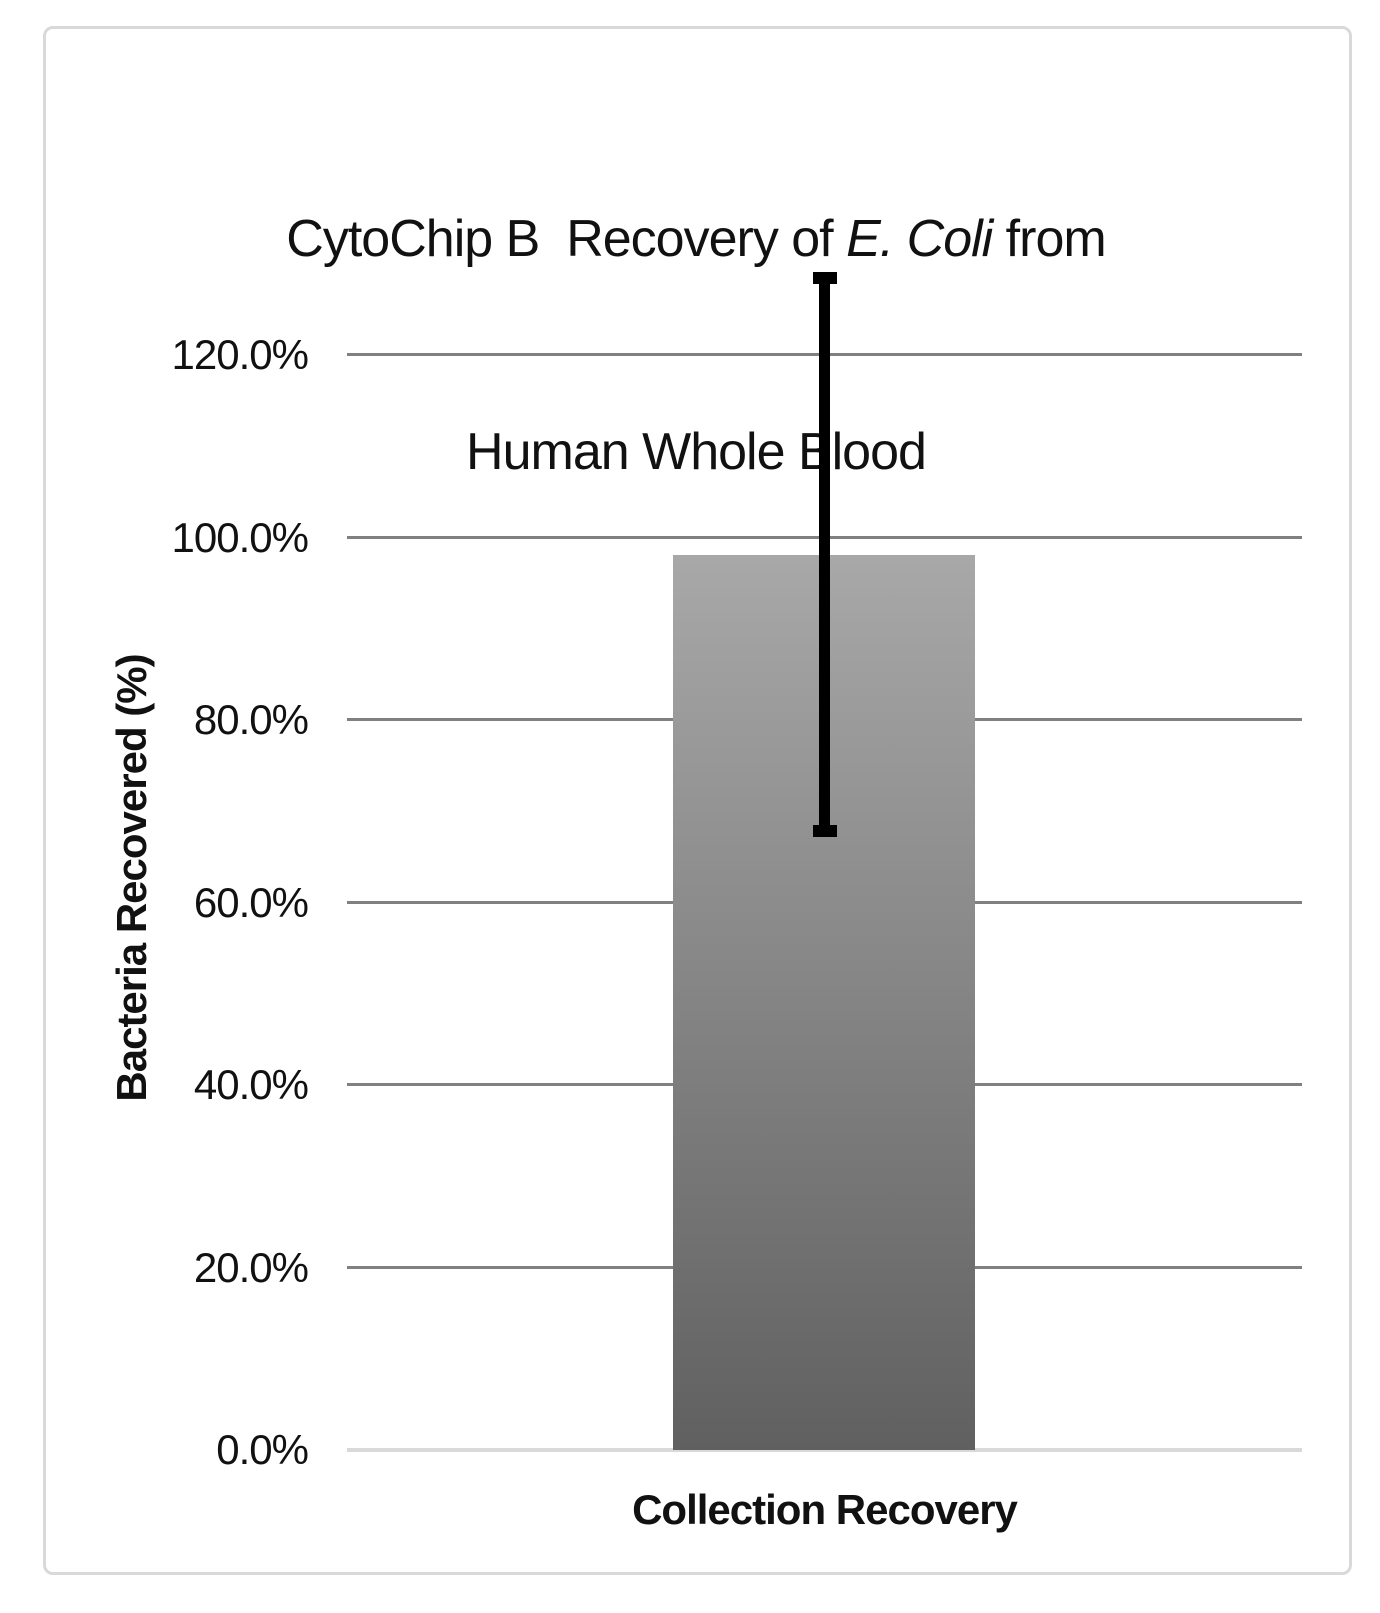 Image resolution: width=1380 pixels, height=1613 pixels. I want to click on y-tick-label: 80.0%, so click(251, 719).